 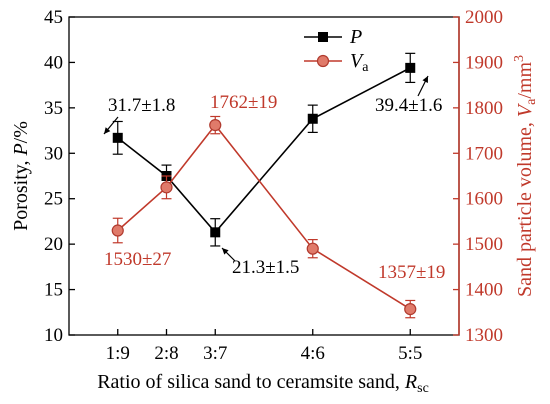 I want to click on x-tick-label: 4:6, so click(x=313, y=353).